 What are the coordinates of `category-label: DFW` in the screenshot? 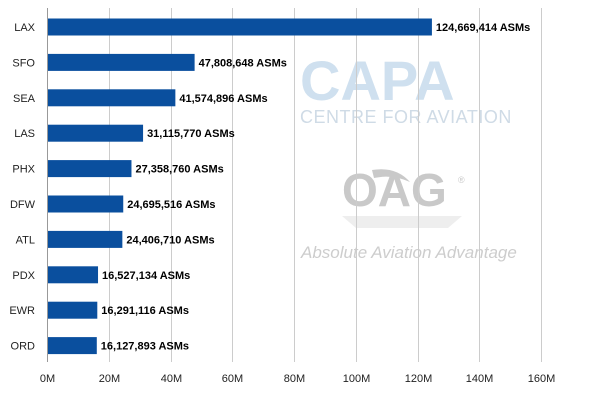 It's located at (23, 205).